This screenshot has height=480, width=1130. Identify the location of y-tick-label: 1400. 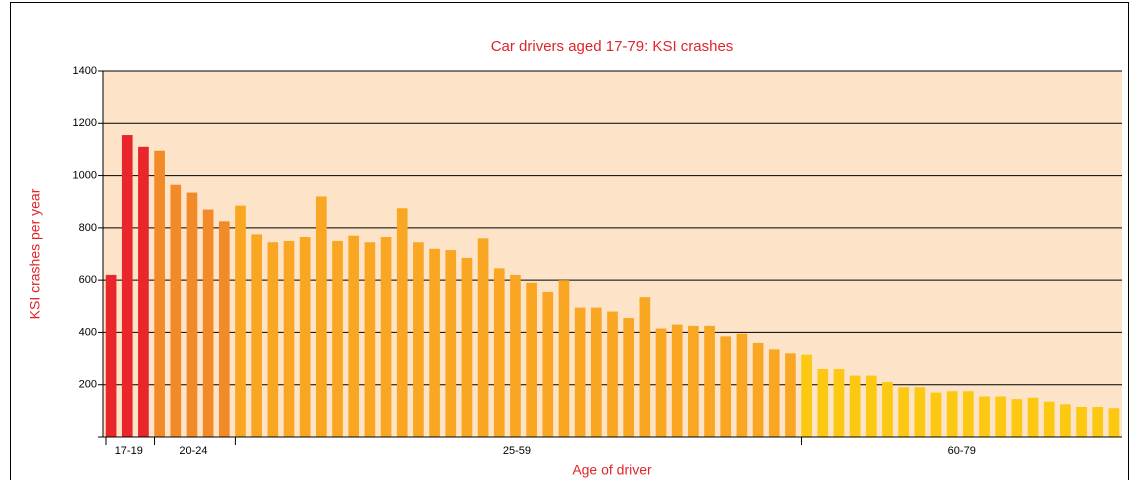
(85, 71).